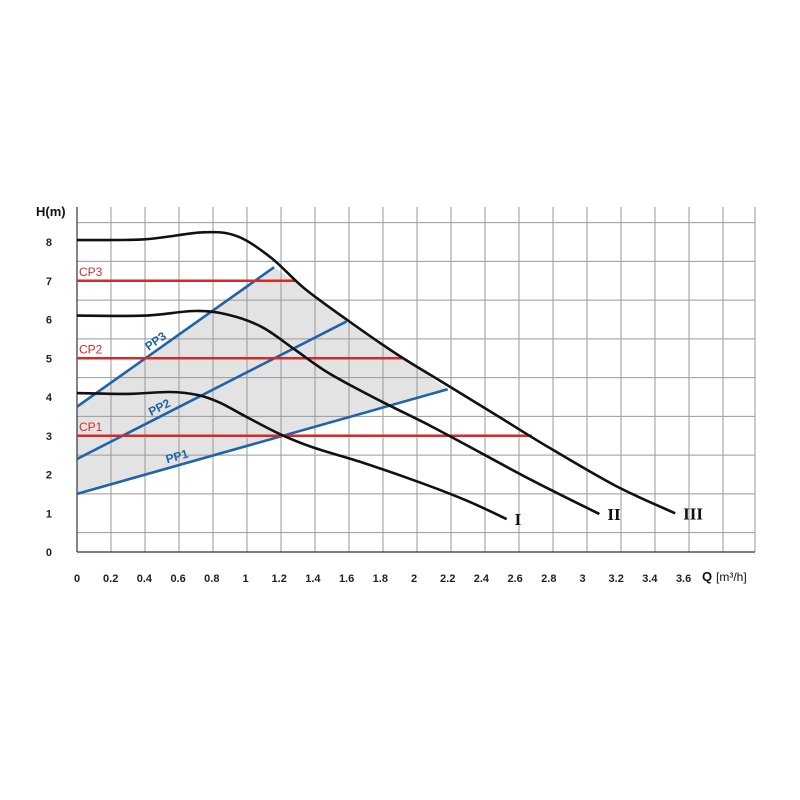 The width and height of the screenshot is (800, 800). Describe the element at coordinates (279, 579) in the screenshot. I see `x-tick-label: 1.2` at that location.